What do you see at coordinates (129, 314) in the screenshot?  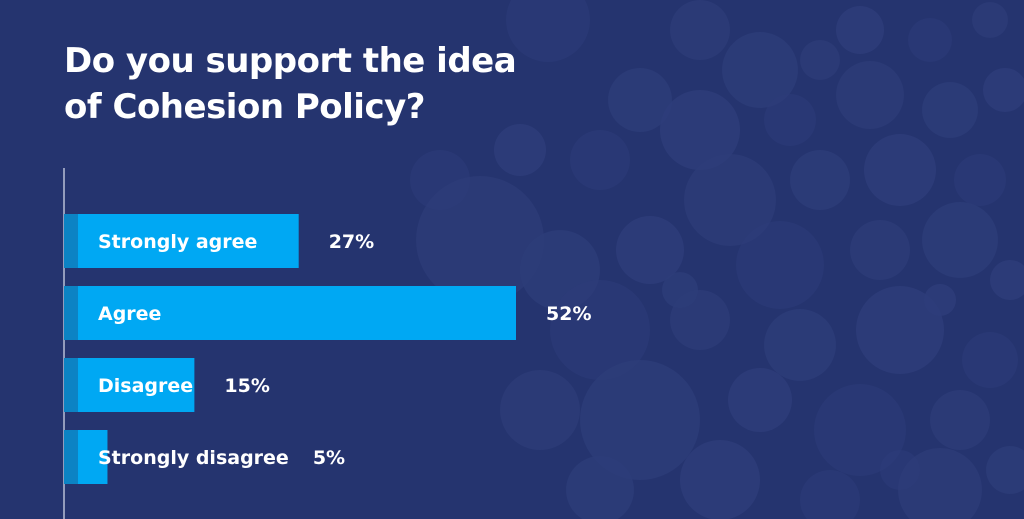 I see `category-label-1: Agree` at bounding box center [129, 314].